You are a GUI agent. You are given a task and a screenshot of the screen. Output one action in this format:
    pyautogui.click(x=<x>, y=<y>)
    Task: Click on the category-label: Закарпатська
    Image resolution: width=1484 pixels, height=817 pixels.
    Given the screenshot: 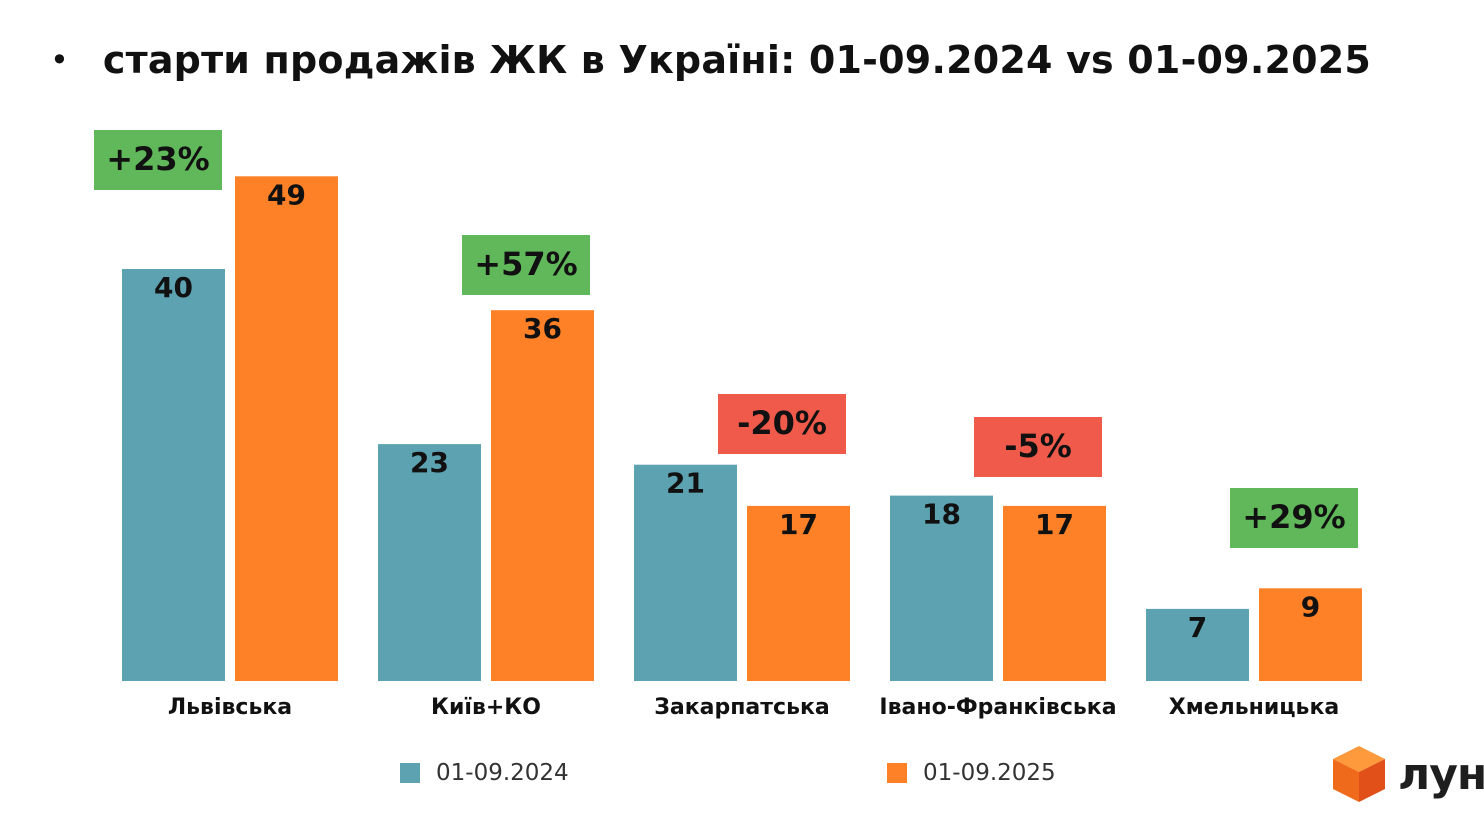 What is the action you would take?
    pyautogui.click(x=742, y=707)
    